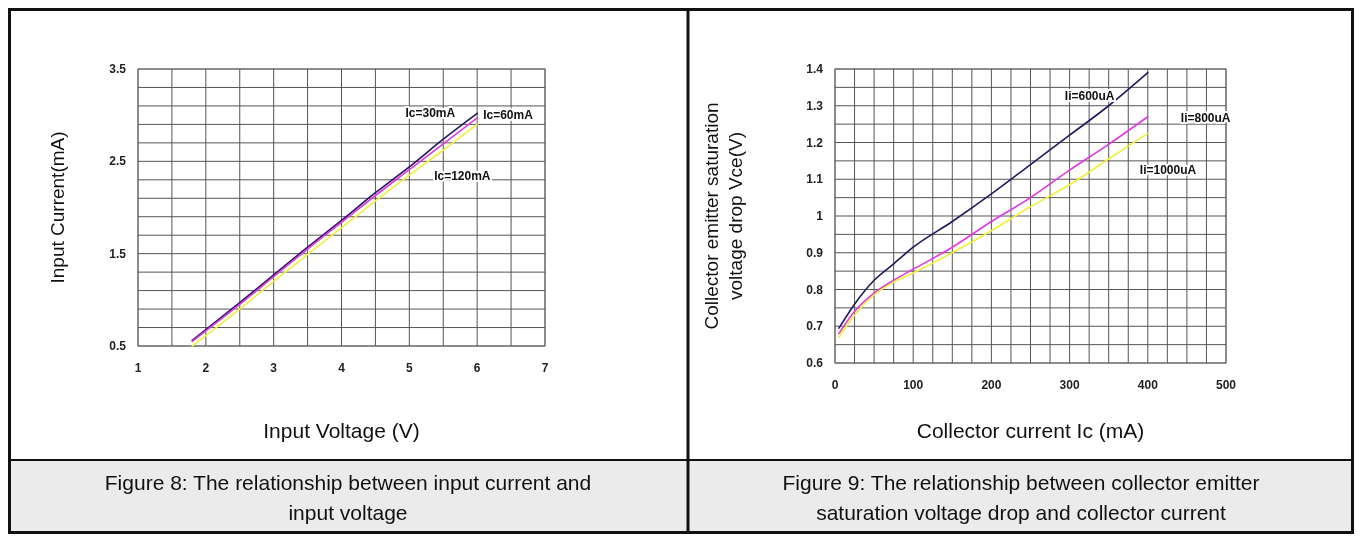 This screenshot has height=542, width=1362. What do you see at coordinates (820, 216) in the screenshot?
I see `y-tick-label: 1` at bounding box center [820, 216].